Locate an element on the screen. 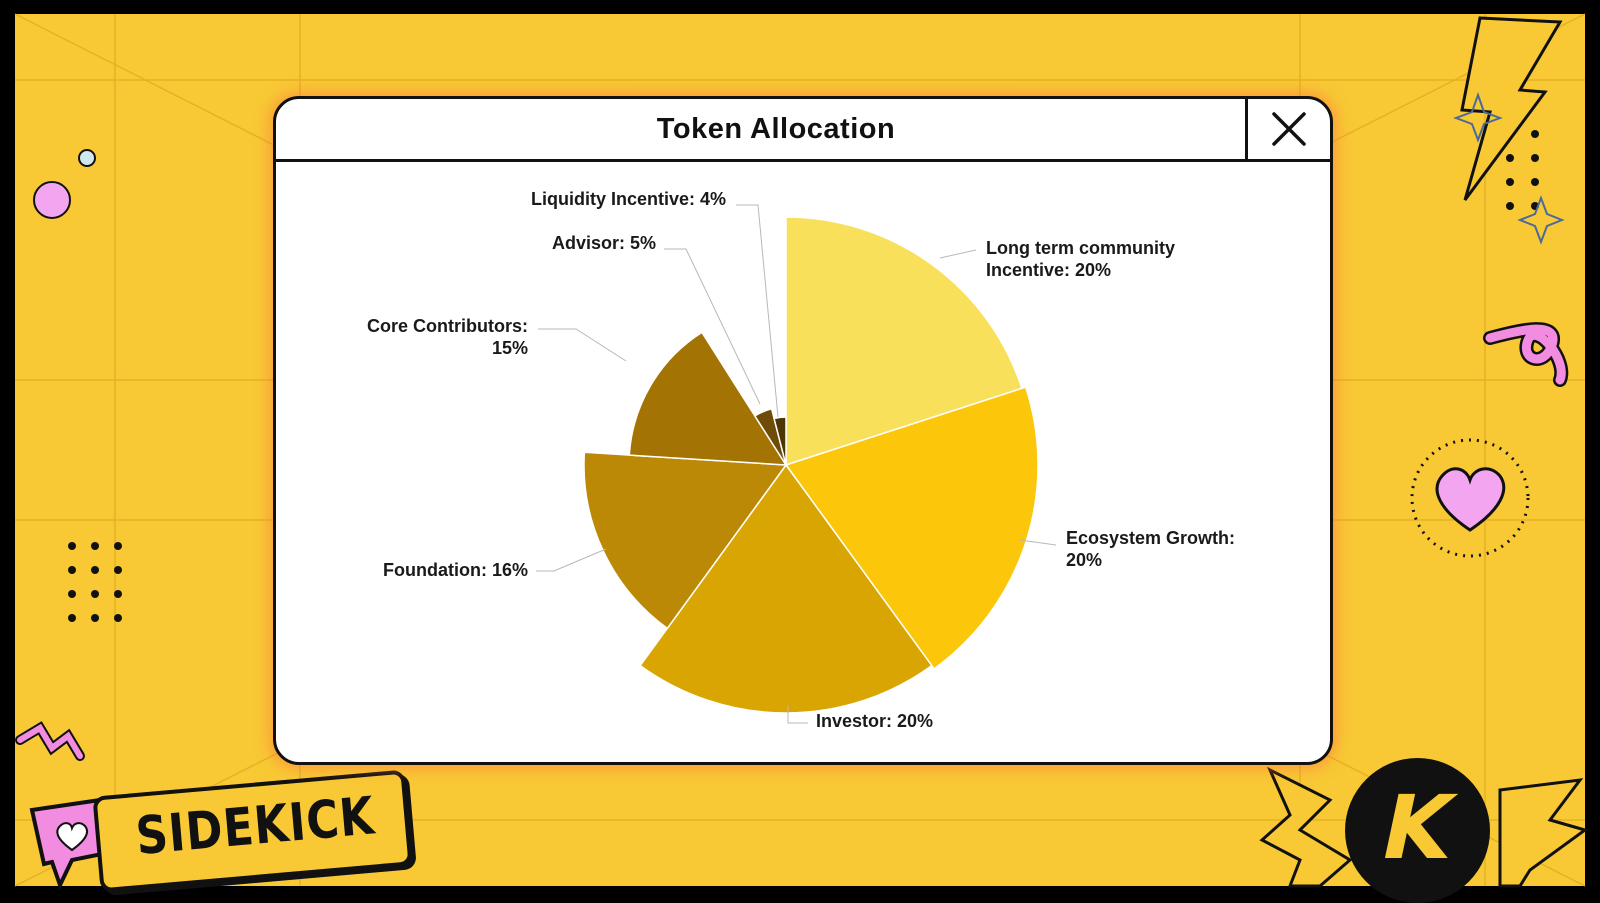  pink-circle-decoration is located at coordinates (52, 200).